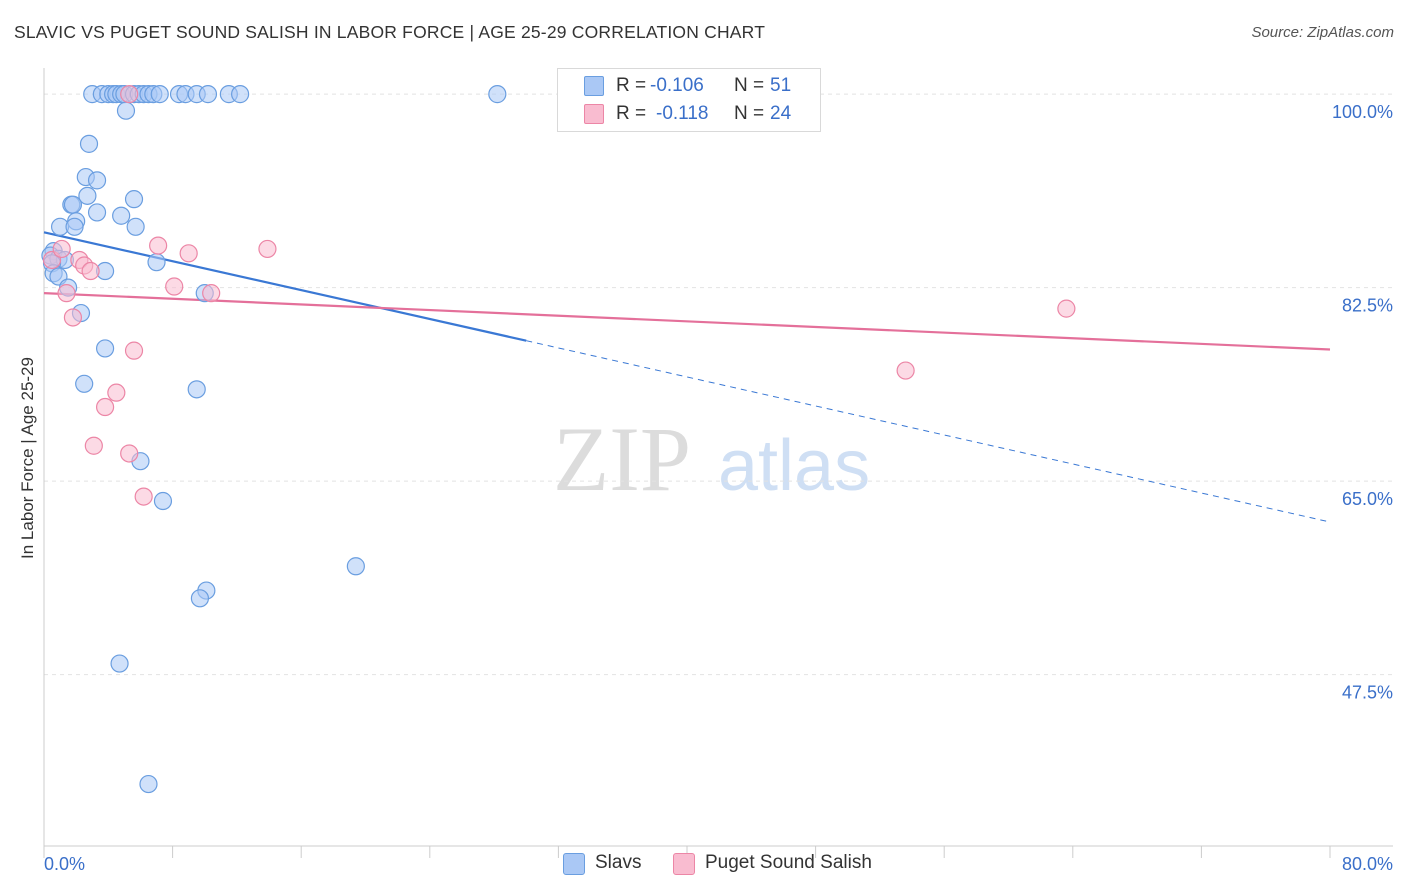 This screenshot has height=892, width=1406. I want to click on x-tick-label: 0.0%, so click(64, 864).